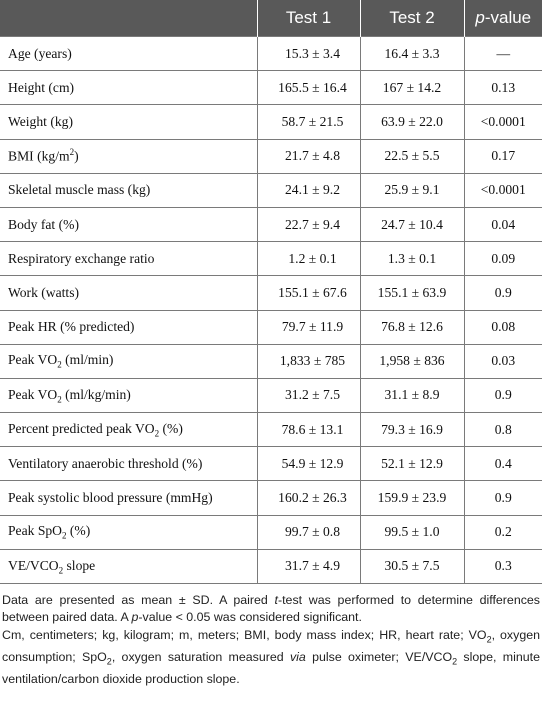  Describe the element at coordinates (308, 430) in the screenshot. I see `cell-test1: 78.6 ± 13.1` at that location.